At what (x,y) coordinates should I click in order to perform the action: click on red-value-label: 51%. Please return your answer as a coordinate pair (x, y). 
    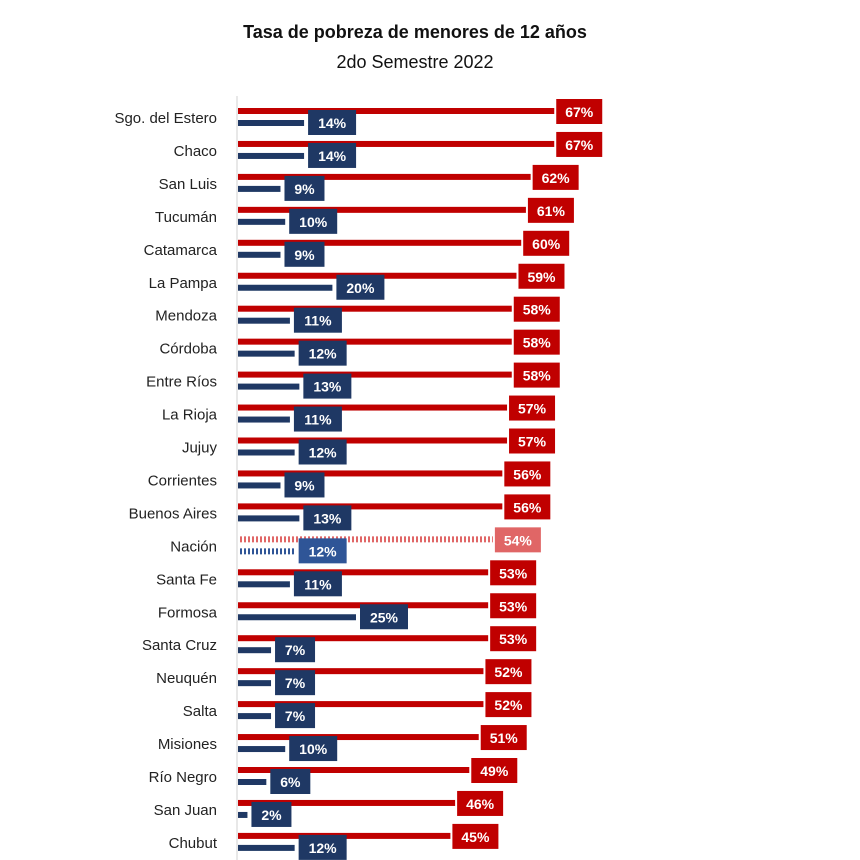
    Looking at the image, I should click on (504, 738).